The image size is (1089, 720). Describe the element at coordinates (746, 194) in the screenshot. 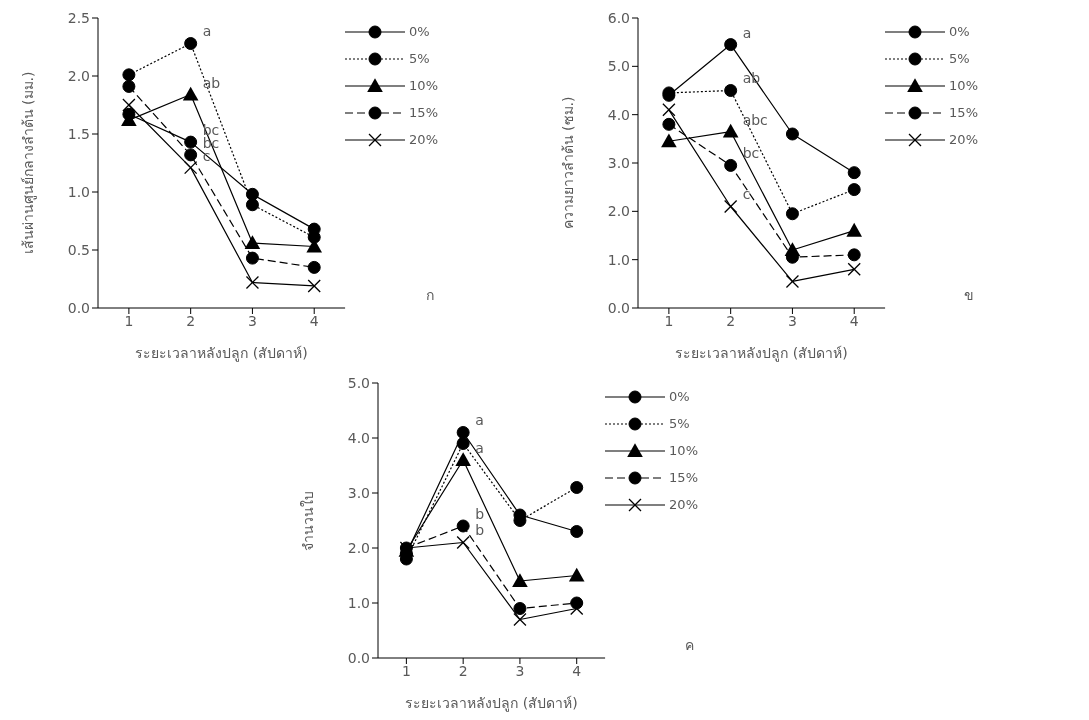

I see `annotation: c` at that location.